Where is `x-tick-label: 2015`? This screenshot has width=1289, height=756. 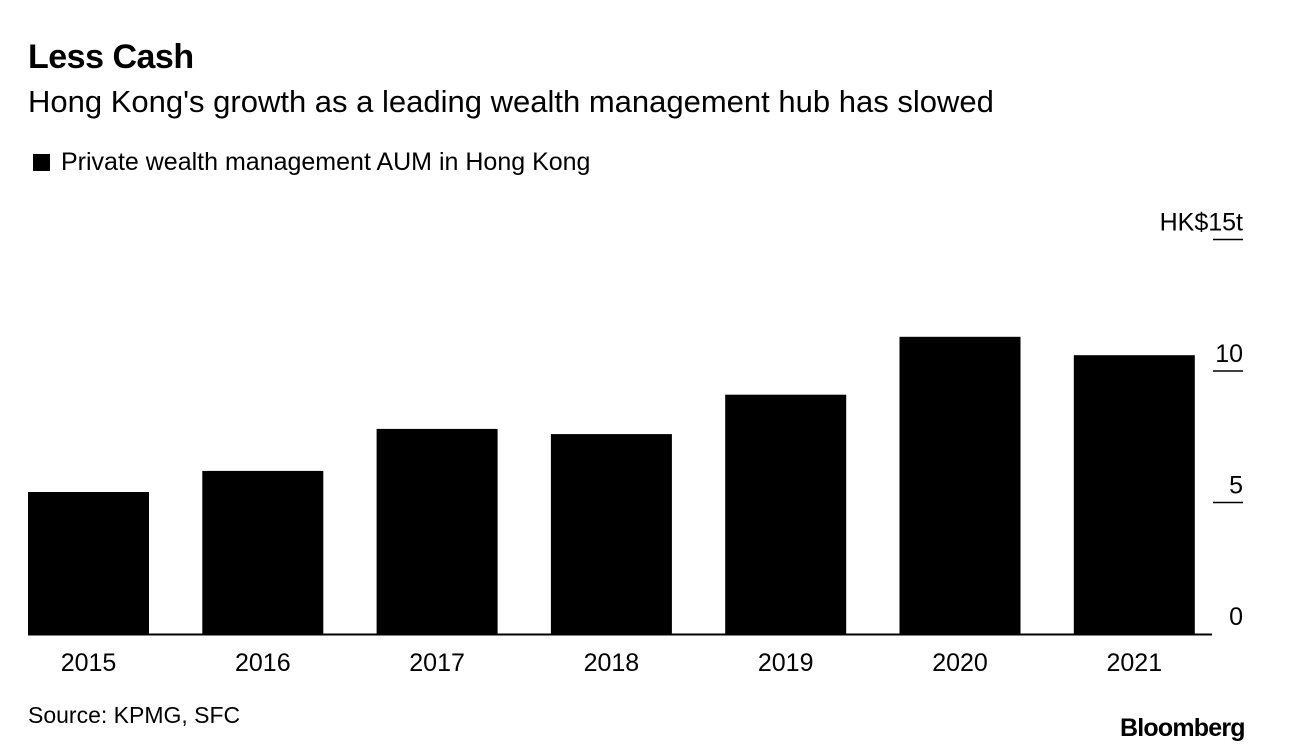
x-tick-label: 2015 is located at coordinates (89, 663).